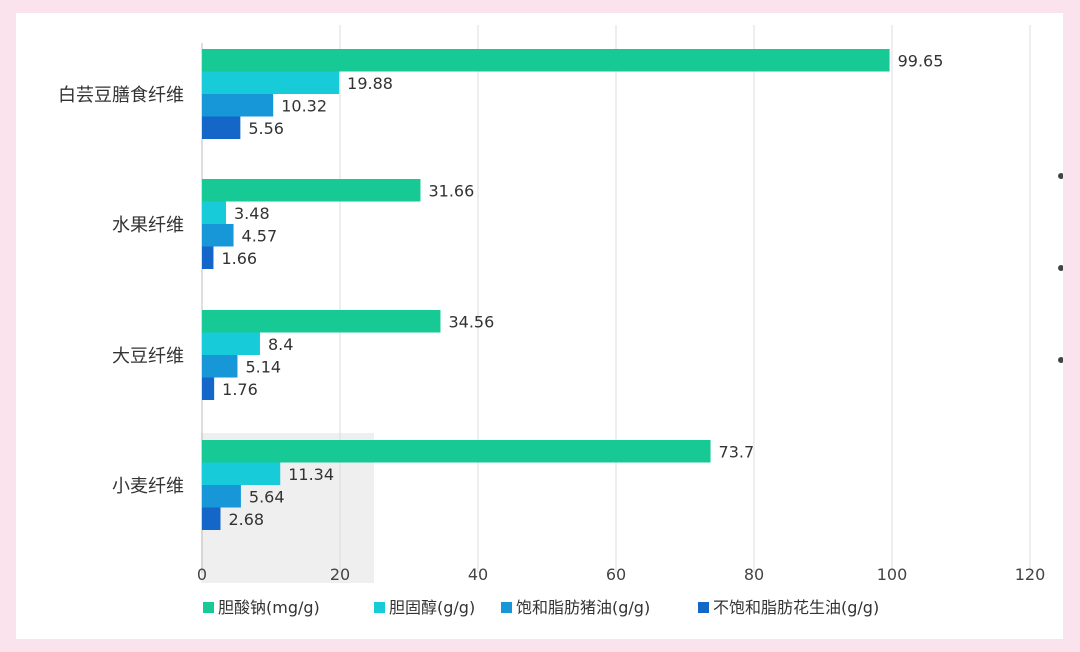 This screenshot has width=1080, height=652. What do you see at coordinates (148, 356) in the screenshot?
I see `category-label: 大豆纤维` at bounding box center [148, 356].